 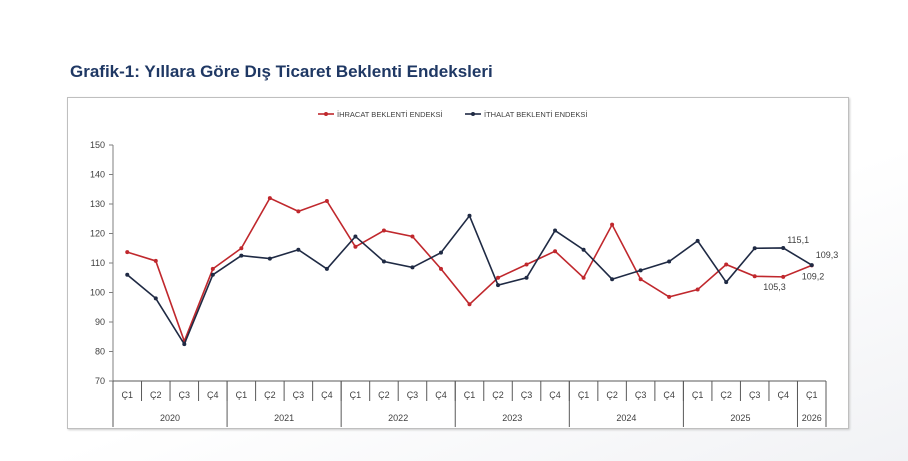 I want to click on y-tick-label: 100, so click(x=97, y=293).